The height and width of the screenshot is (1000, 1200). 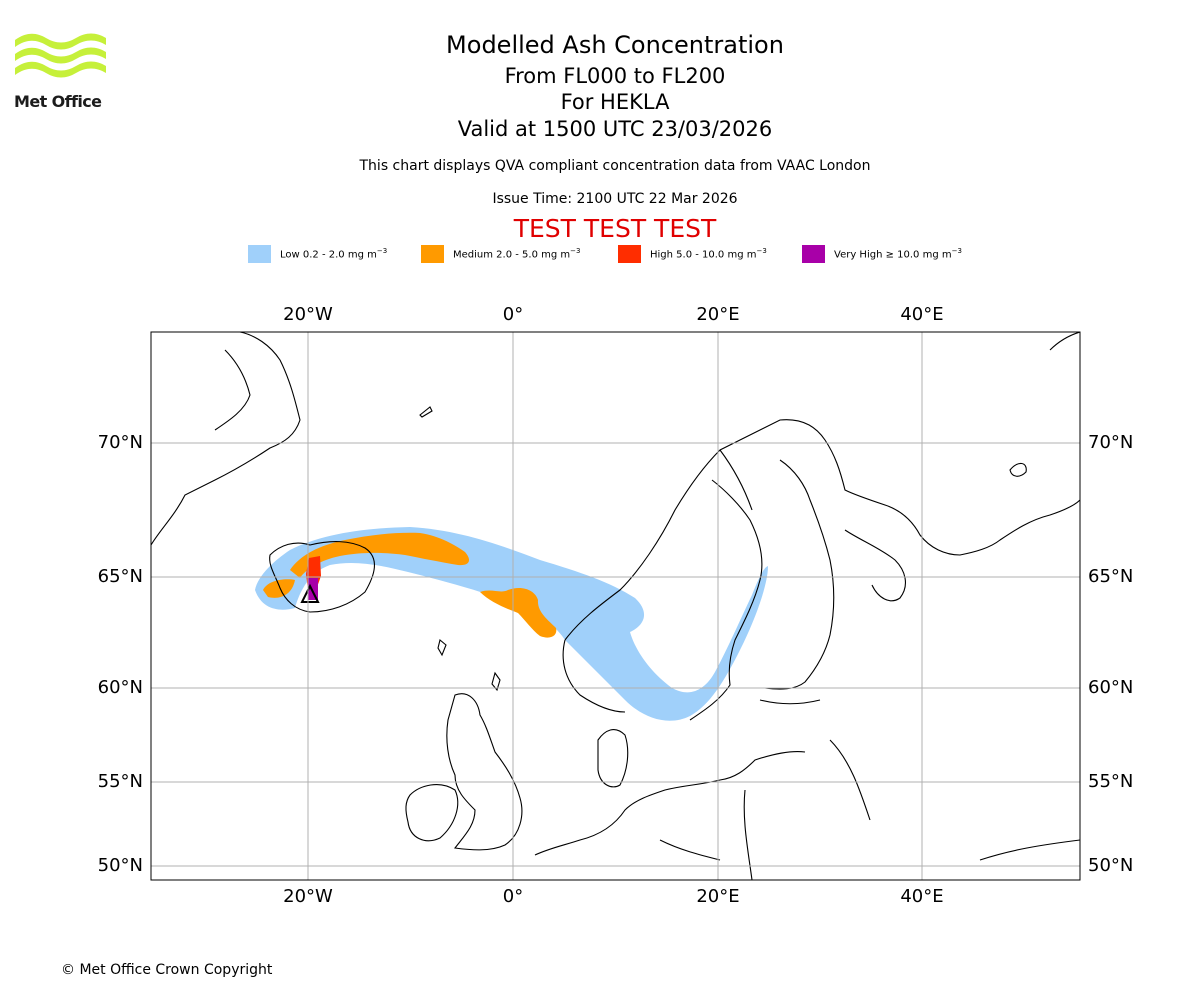 What do you see at coordinates (120, 781) in the screenshot?
I see `lat-label-left-55n: 55°N` at bounding box center [120, 781].